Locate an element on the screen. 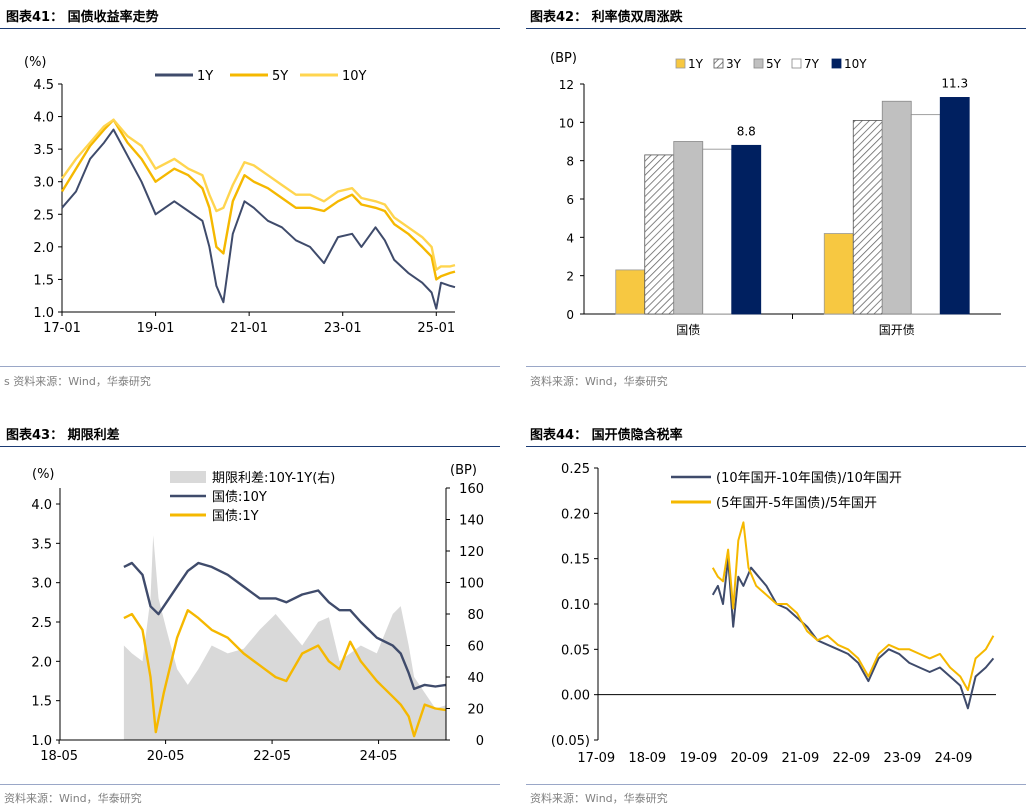 This screenshot has width=1029, height=810. x-tick-label: 19-01 is located at coordinates (156, 328).